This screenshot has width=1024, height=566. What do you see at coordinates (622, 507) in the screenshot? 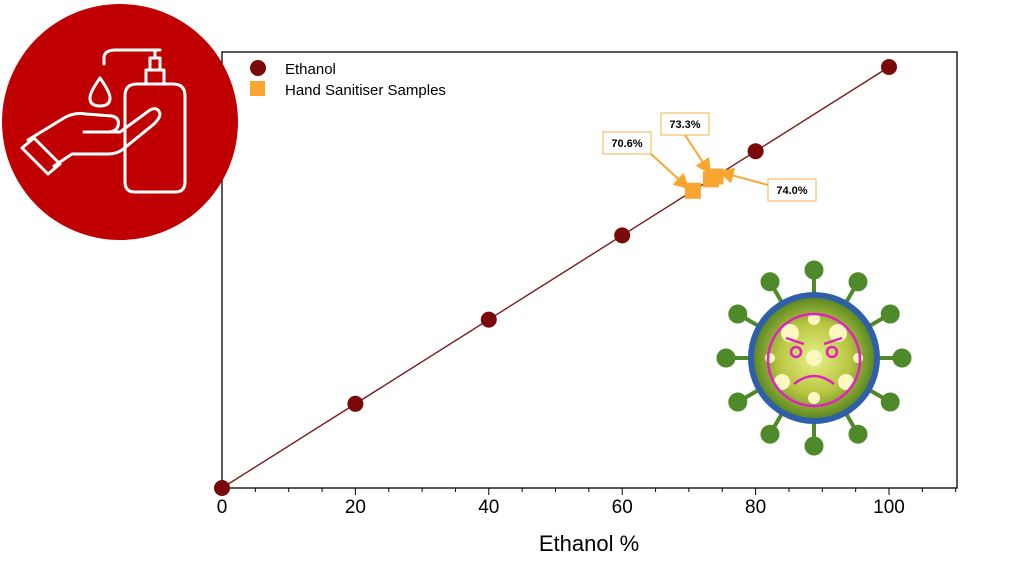
I see `x-tick-label: 60` at bounding box center [622, 507].